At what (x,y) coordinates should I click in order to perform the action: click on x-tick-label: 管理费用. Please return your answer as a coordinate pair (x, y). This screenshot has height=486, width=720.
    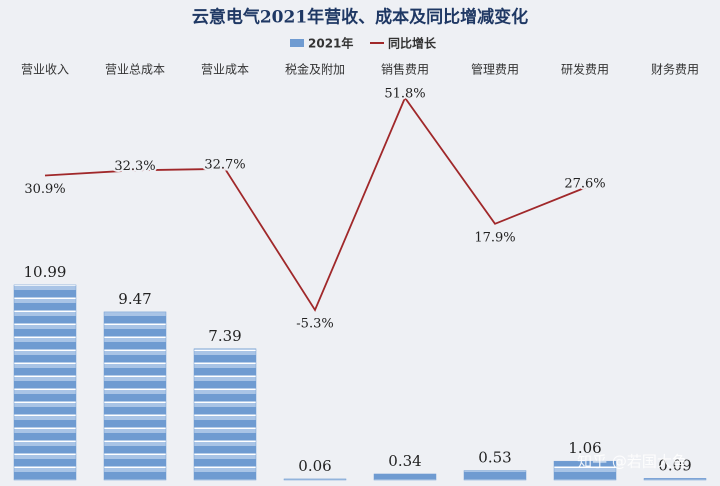
    Looking at the image, I should click on (495, 69).